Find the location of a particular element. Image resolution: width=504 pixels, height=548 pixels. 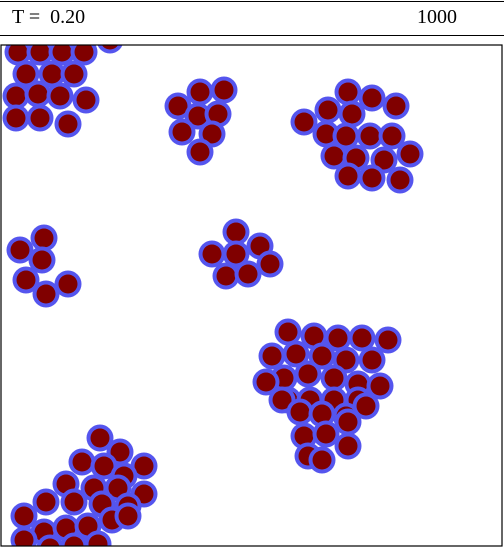

simulation-header: T = 0.20 1000 is located at coordinates (252, 18).